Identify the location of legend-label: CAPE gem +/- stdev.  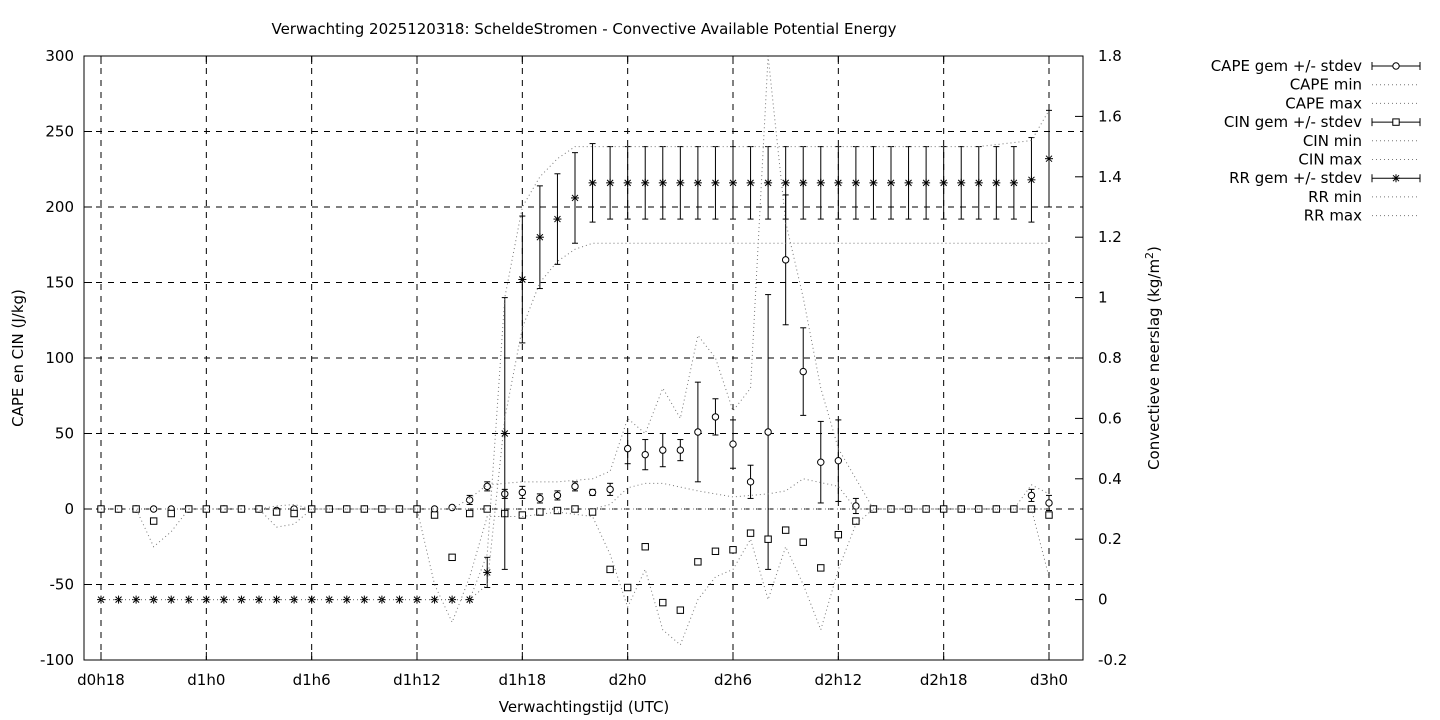
(1286, 66).